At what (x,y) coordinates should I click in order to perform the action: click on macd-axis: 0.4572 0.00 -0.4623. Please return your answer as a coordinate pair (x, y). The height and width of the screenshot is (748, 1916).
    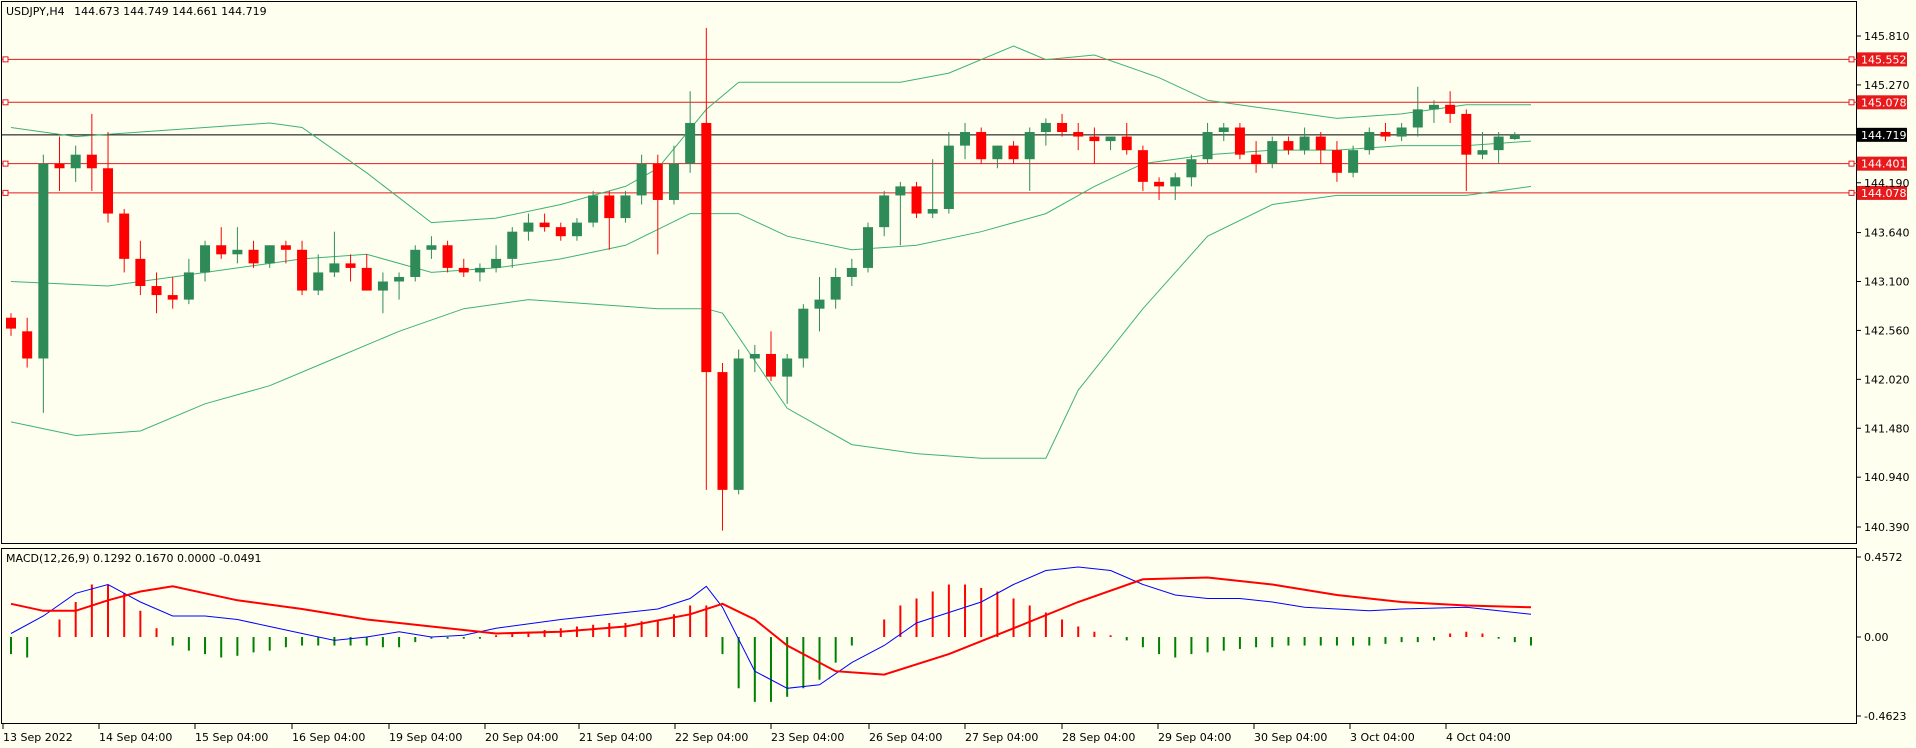
    Looking at the image, I should click on (1881, 637).